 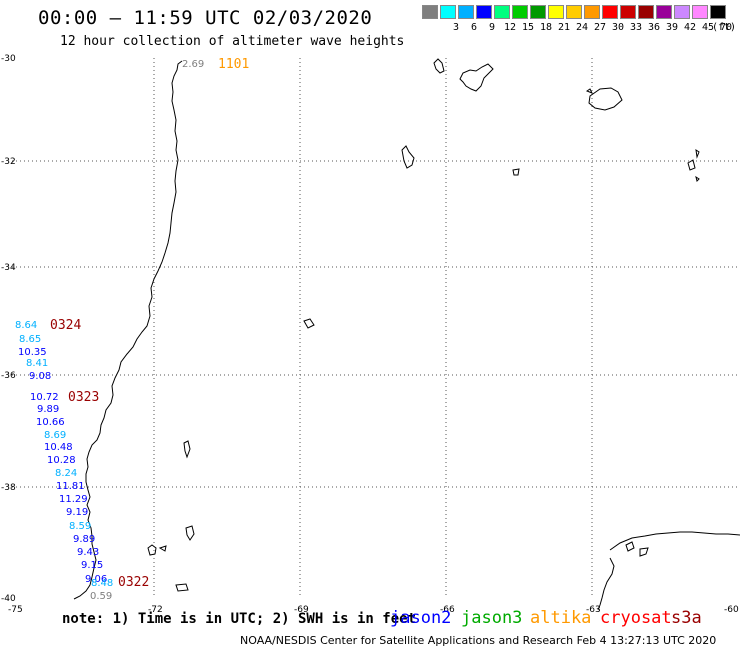 I want to click on island-d, so click(x=182, y=587).